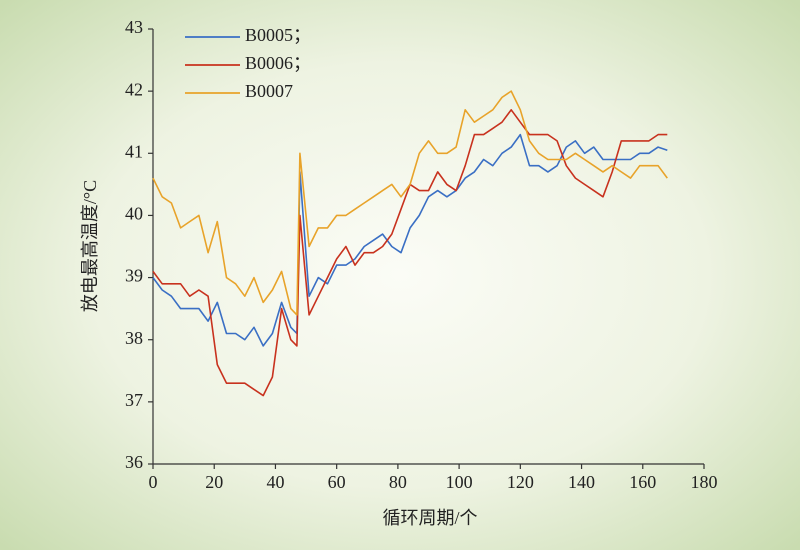 This screenshot has height=550, width=800. Describe the element at coordinates (134, 338) in the screenshot. I see `y-tick-label: 38` at that location.